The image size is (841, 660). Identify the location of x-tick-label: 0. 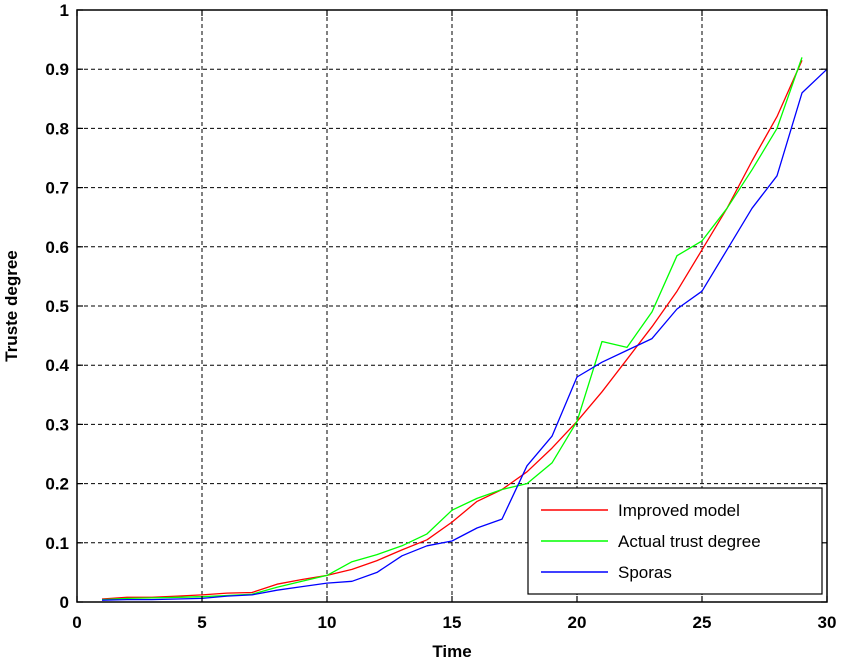
(76, 622).